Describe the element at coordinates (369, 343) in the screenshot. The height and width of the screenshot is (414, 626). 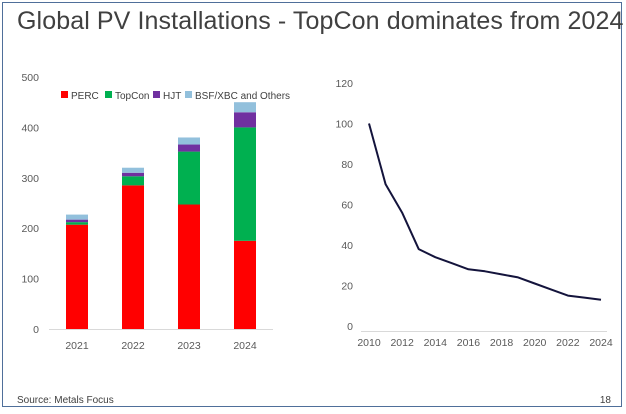
I see `line-x-tick-label: 2010` at that location.